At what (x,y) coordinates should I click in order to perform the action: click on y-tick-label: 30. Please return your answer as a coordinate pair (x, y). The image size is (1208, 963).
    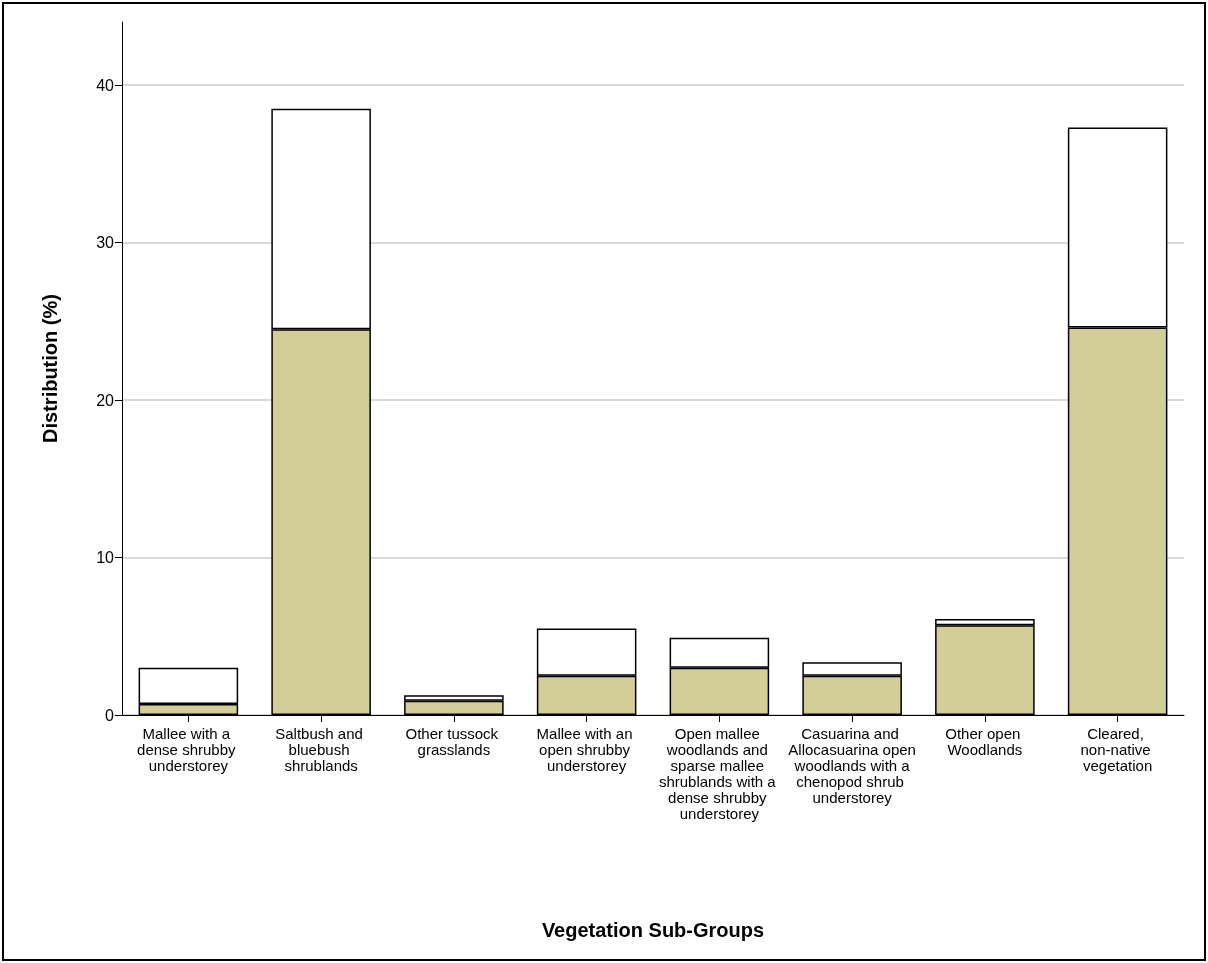
    Looking at the image, I should click on (105, 242).